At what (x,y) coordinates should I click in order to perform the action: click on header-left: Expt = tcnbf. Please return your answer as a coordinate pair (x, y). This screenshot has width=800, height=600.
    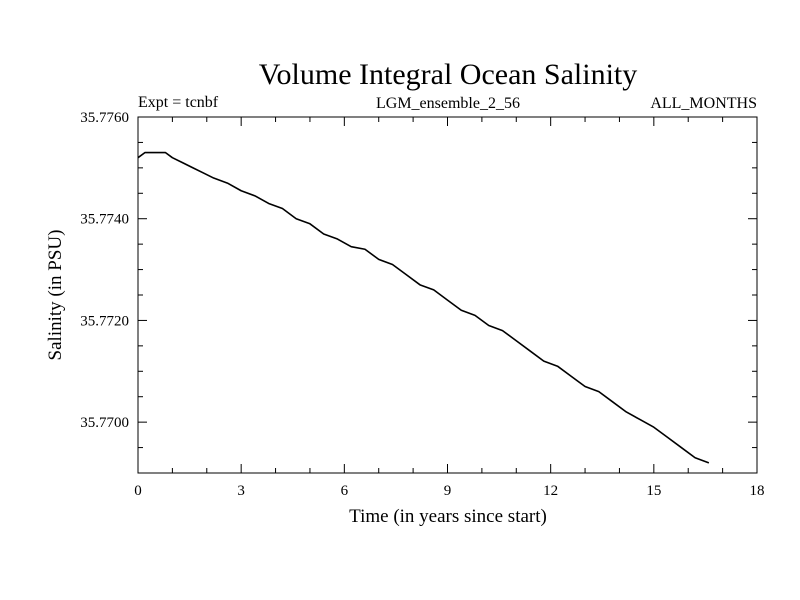
    Looking at the image, I should click on (178, 102).